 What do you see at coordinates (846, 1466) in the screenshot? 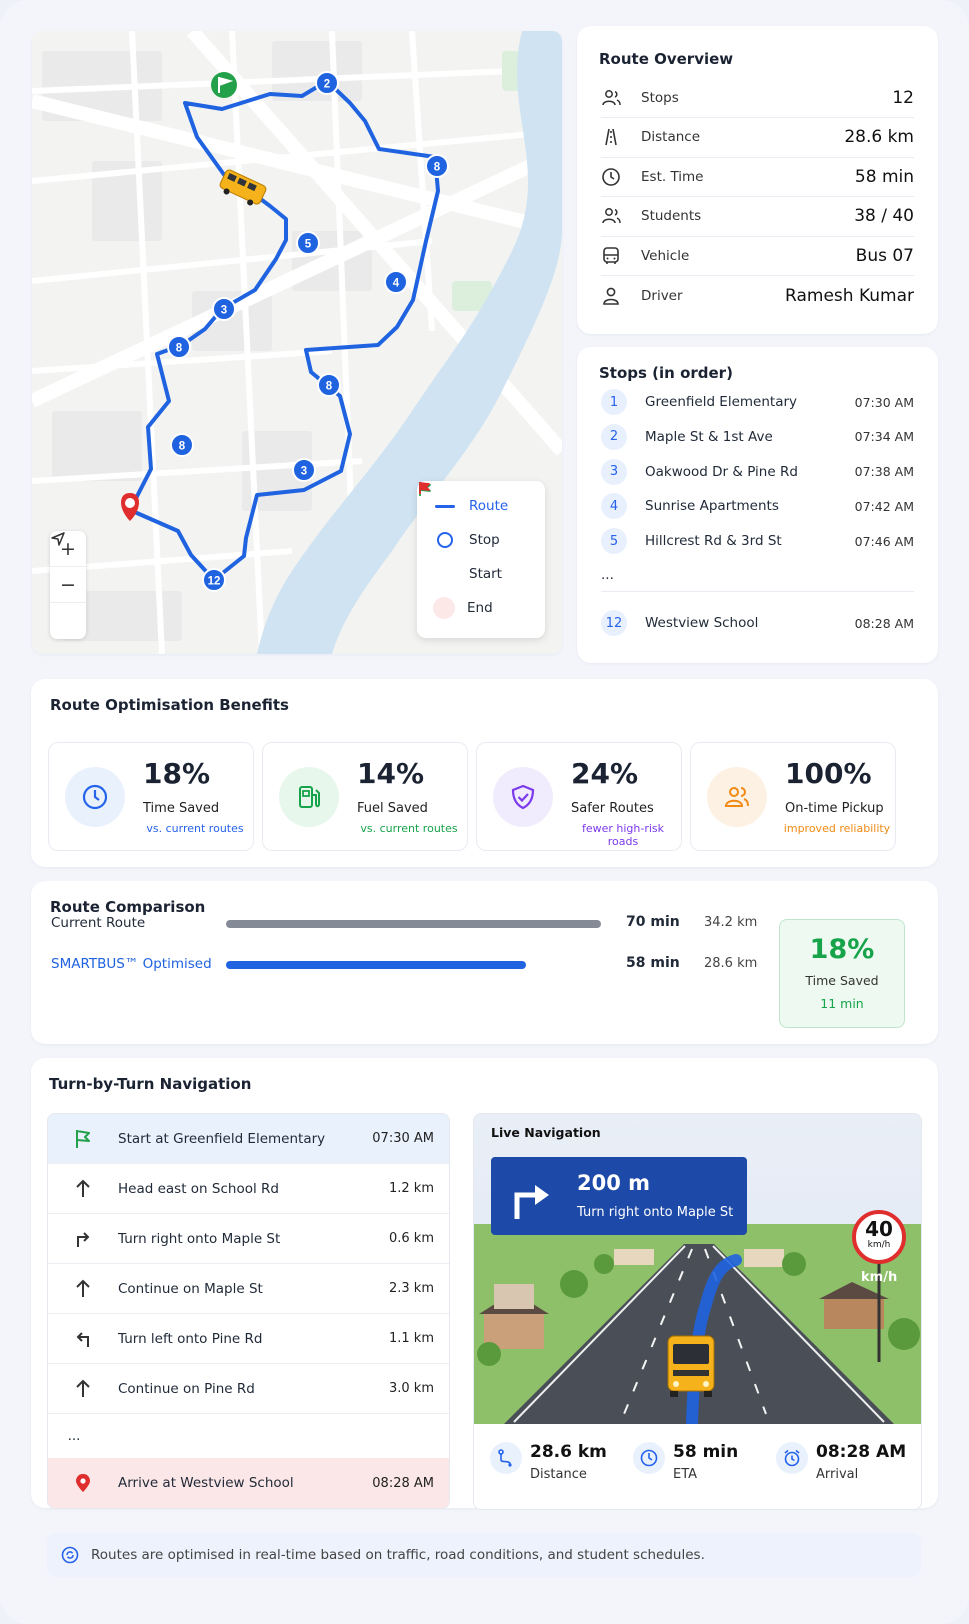
I see `live-stat-arrival: 08:28 AM Arrival` at bounding box center [846, 1466].